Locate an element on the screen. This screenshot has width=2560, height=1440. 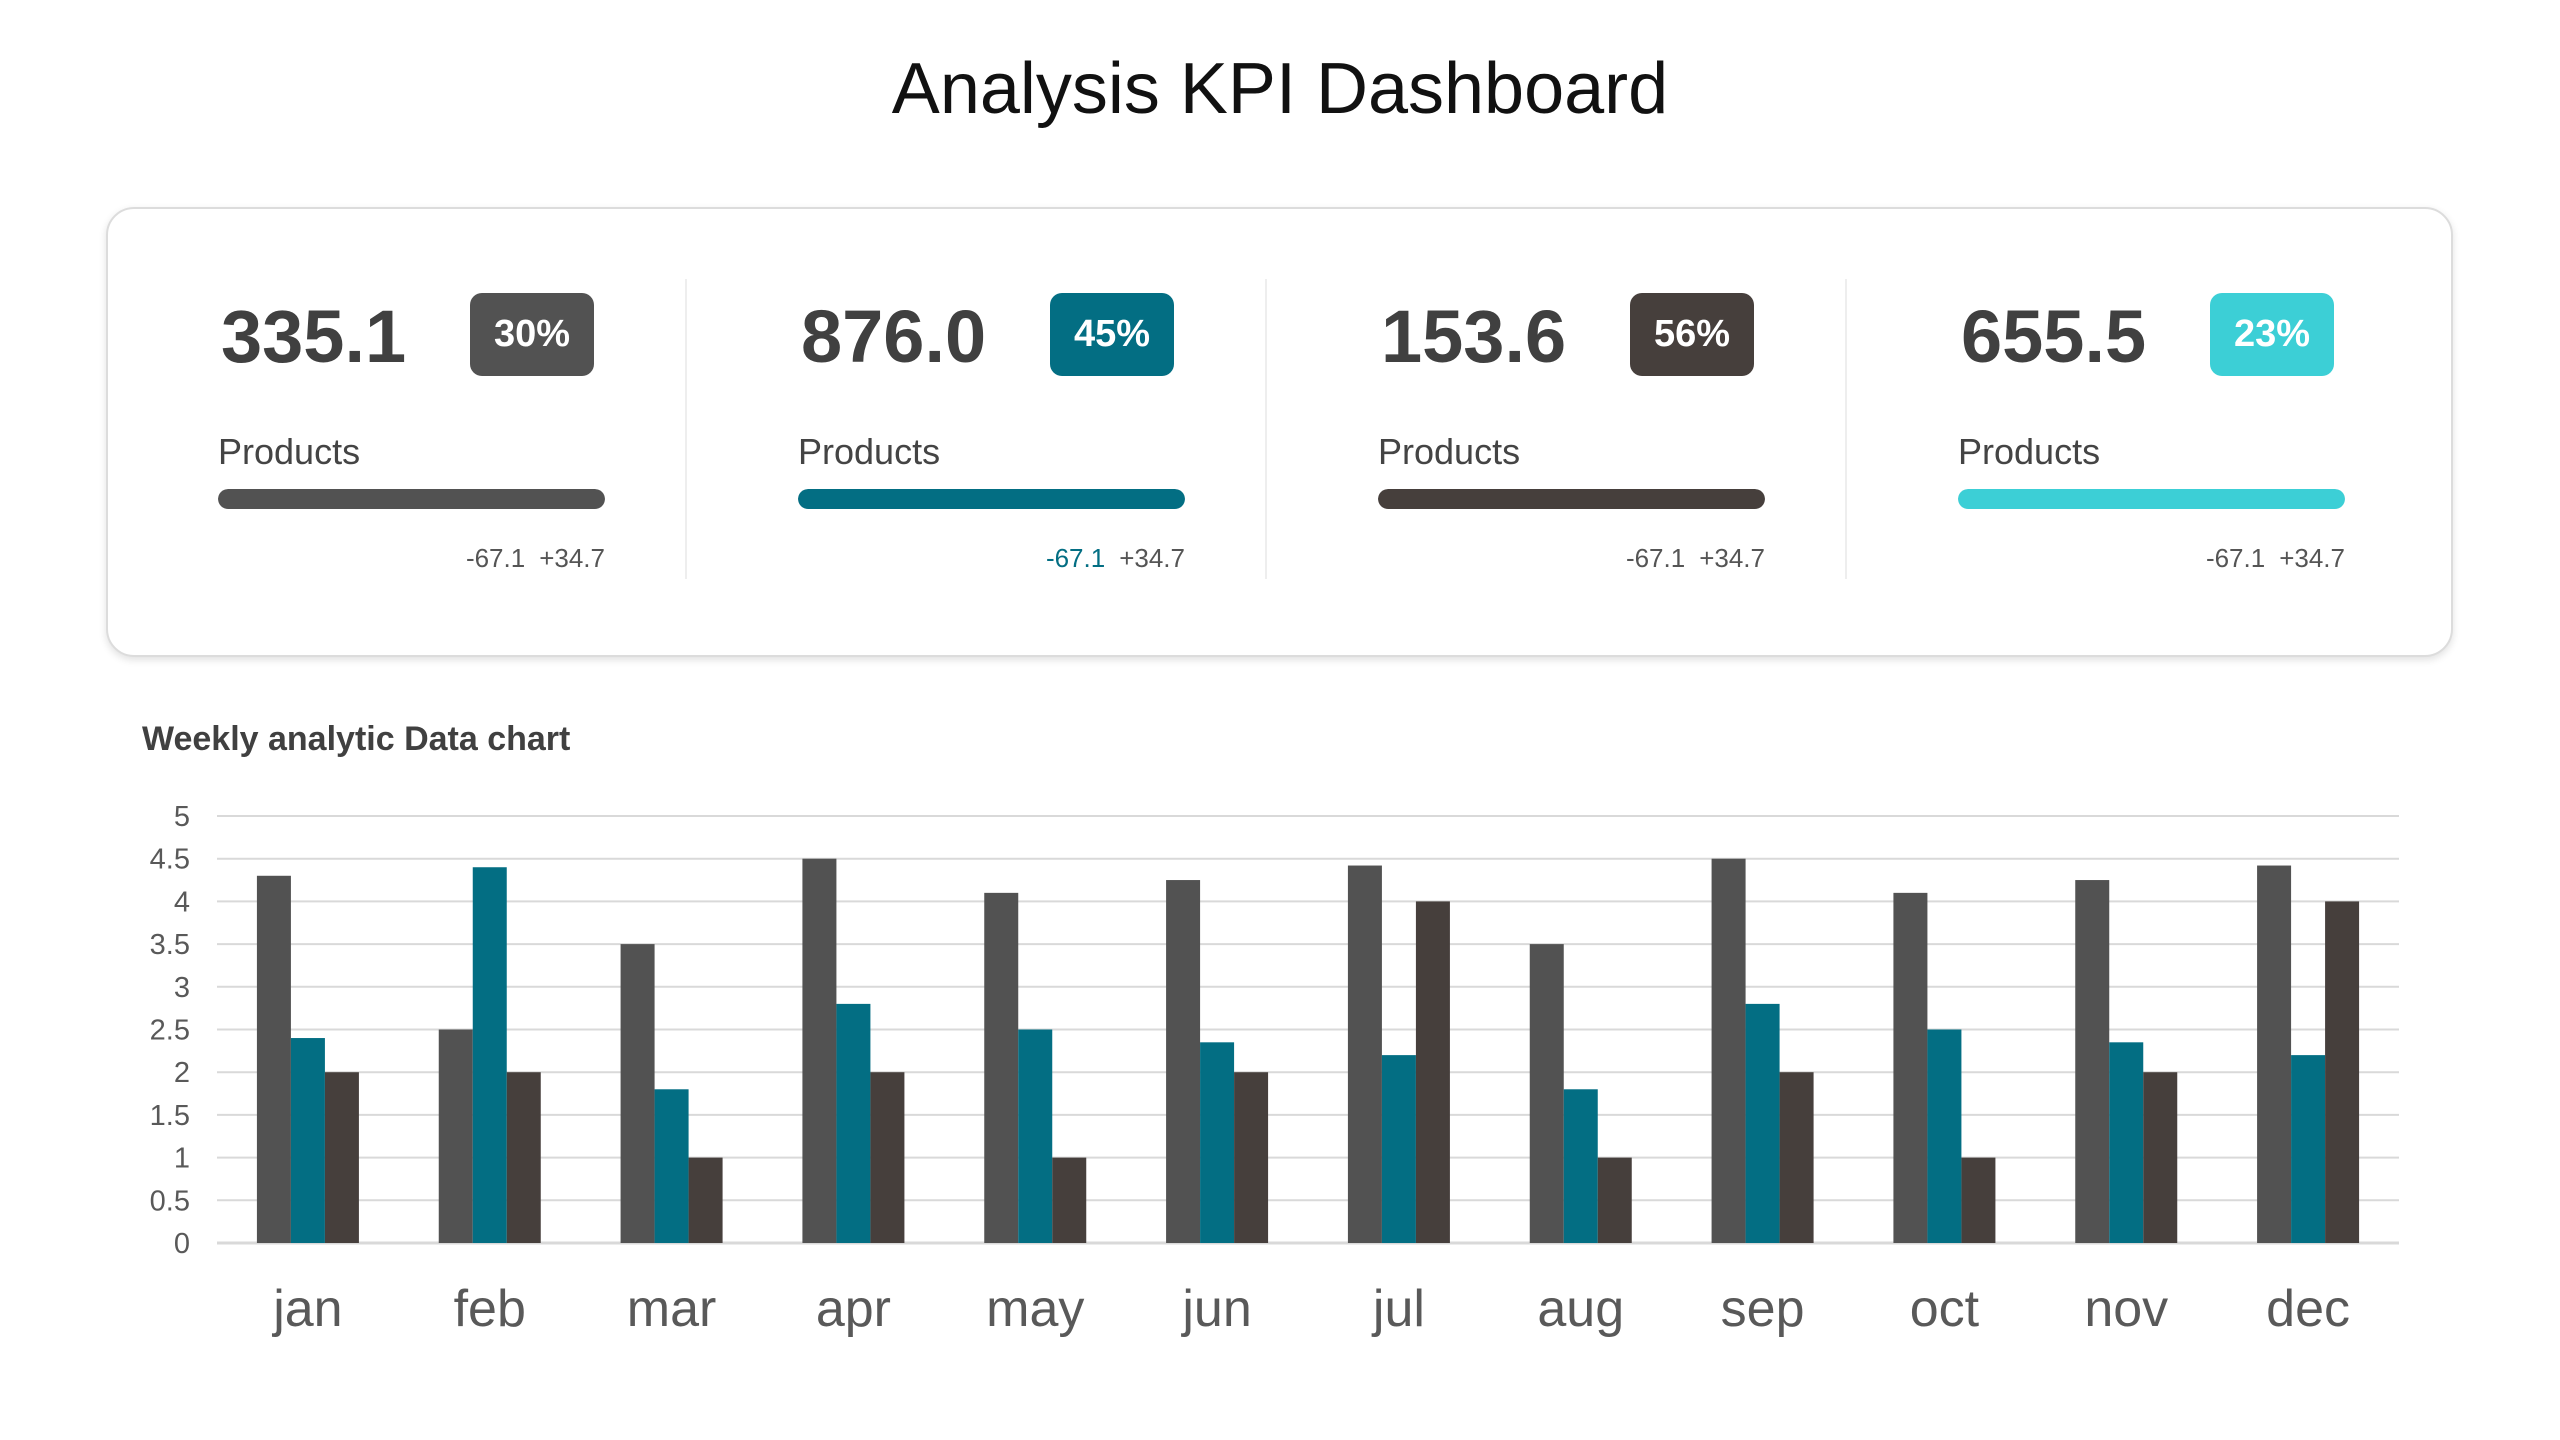
y-tick-label: 1.5 is located at coordinates (170, 1116).